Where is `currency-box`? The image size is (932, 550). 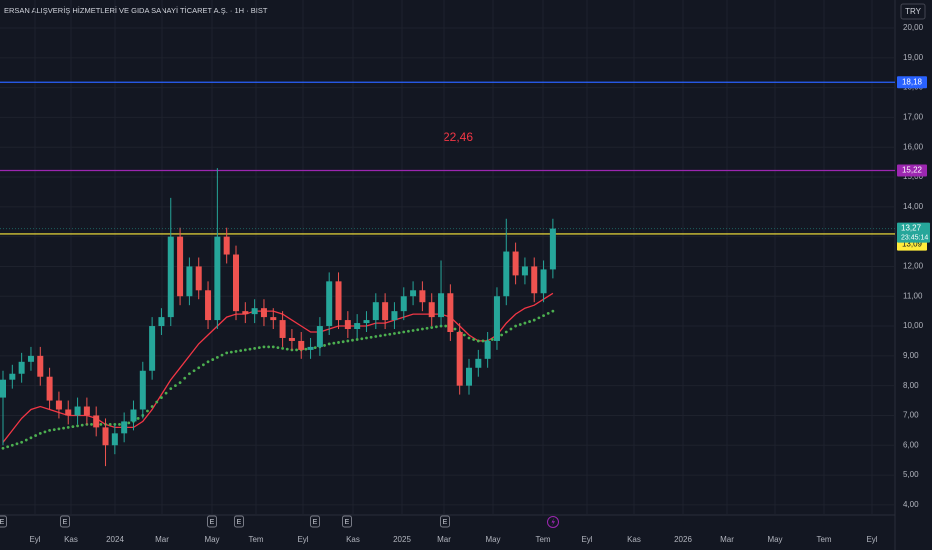 currency-box is located at coordinates (913, 11).